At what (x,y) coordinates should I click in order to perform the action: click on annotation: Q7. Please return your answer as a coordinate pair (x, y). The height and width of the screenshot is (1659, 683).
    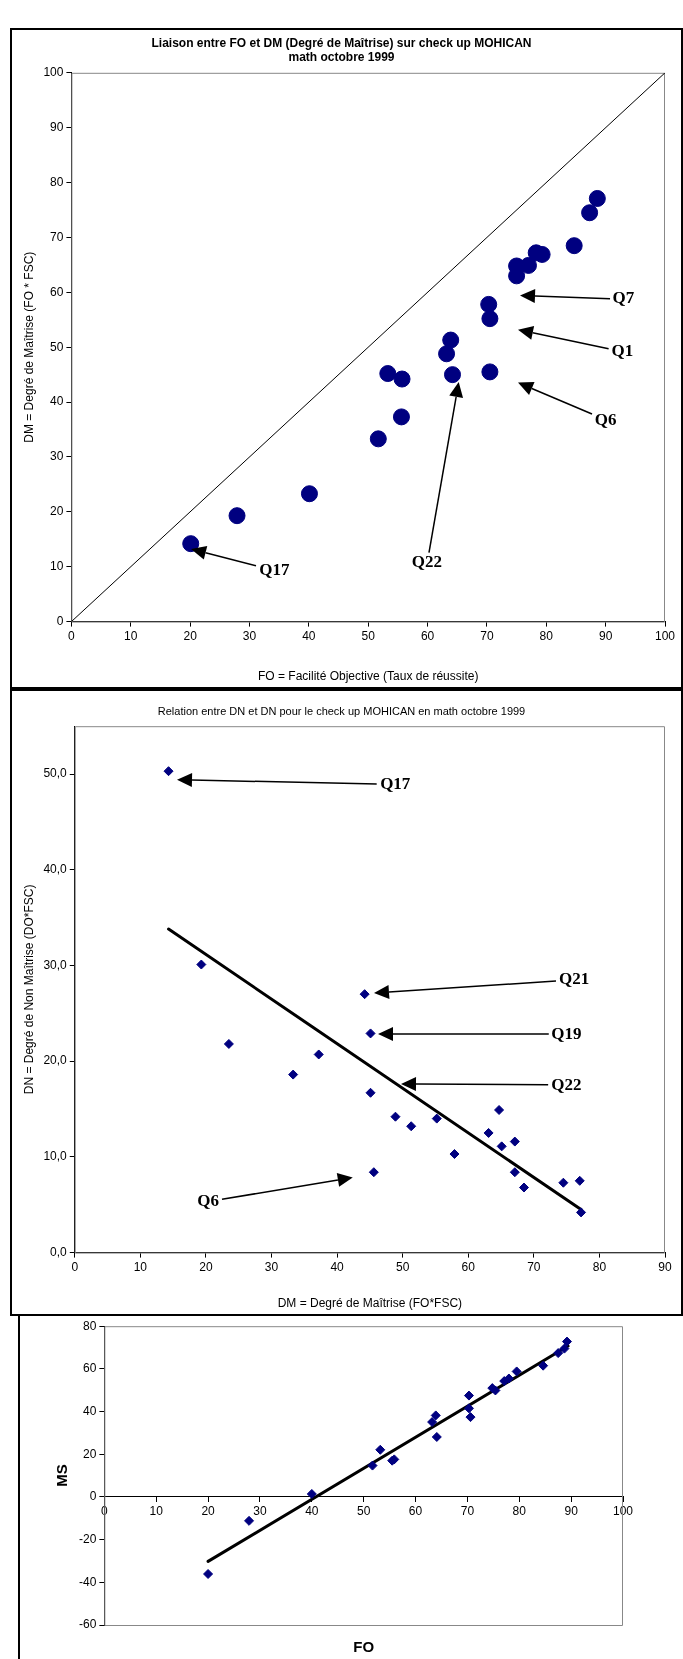
    Looking at the image, I should click on (623, 298).